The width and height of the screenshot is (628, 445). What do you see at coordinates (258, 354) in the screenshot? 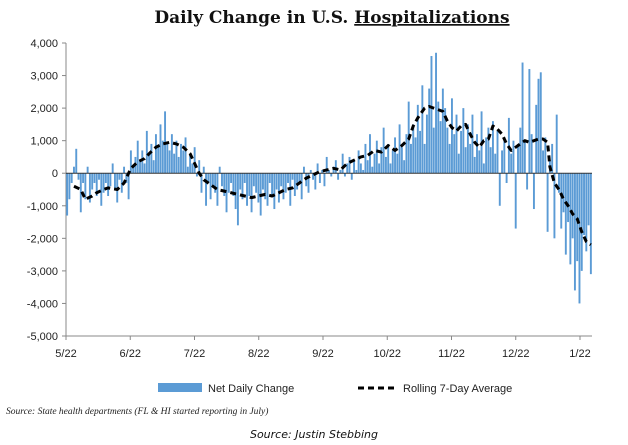
I see `x-tick-label: 8/22` at bounding box center [258, 354].